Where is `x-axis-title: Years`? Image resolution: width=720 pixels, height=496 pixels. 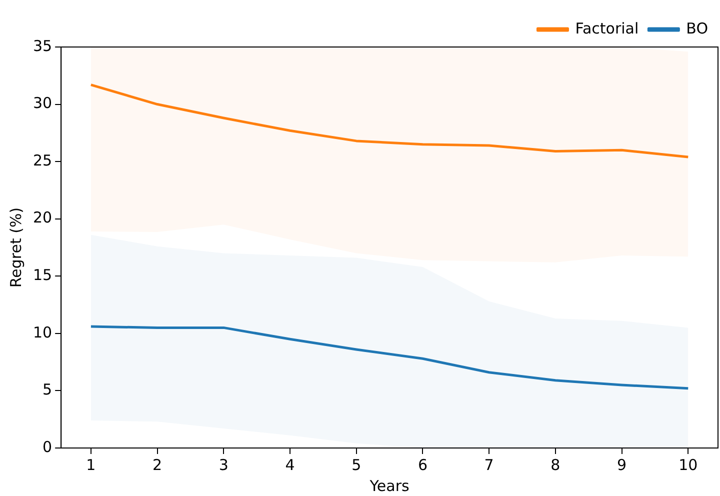
x-axis-title: Years is located at coordinates (389, 485).